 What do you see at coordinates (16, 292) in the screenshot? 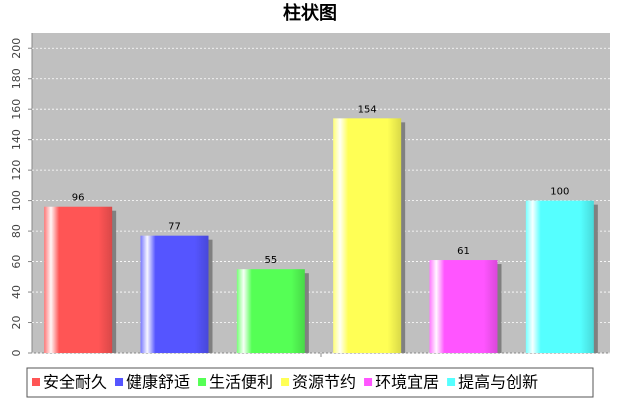
I see `y-tick-label: 40` at bounding box center [16, 292].